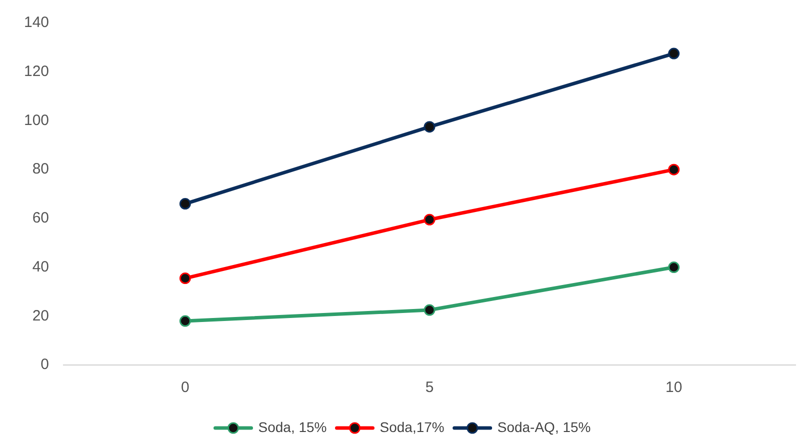 Image resolution: width=806 pixels, height=445 pixels. Describe the element at coordinates (292, 426) in the screenshot. I see `legend-label: Soda, 15%` at that location.